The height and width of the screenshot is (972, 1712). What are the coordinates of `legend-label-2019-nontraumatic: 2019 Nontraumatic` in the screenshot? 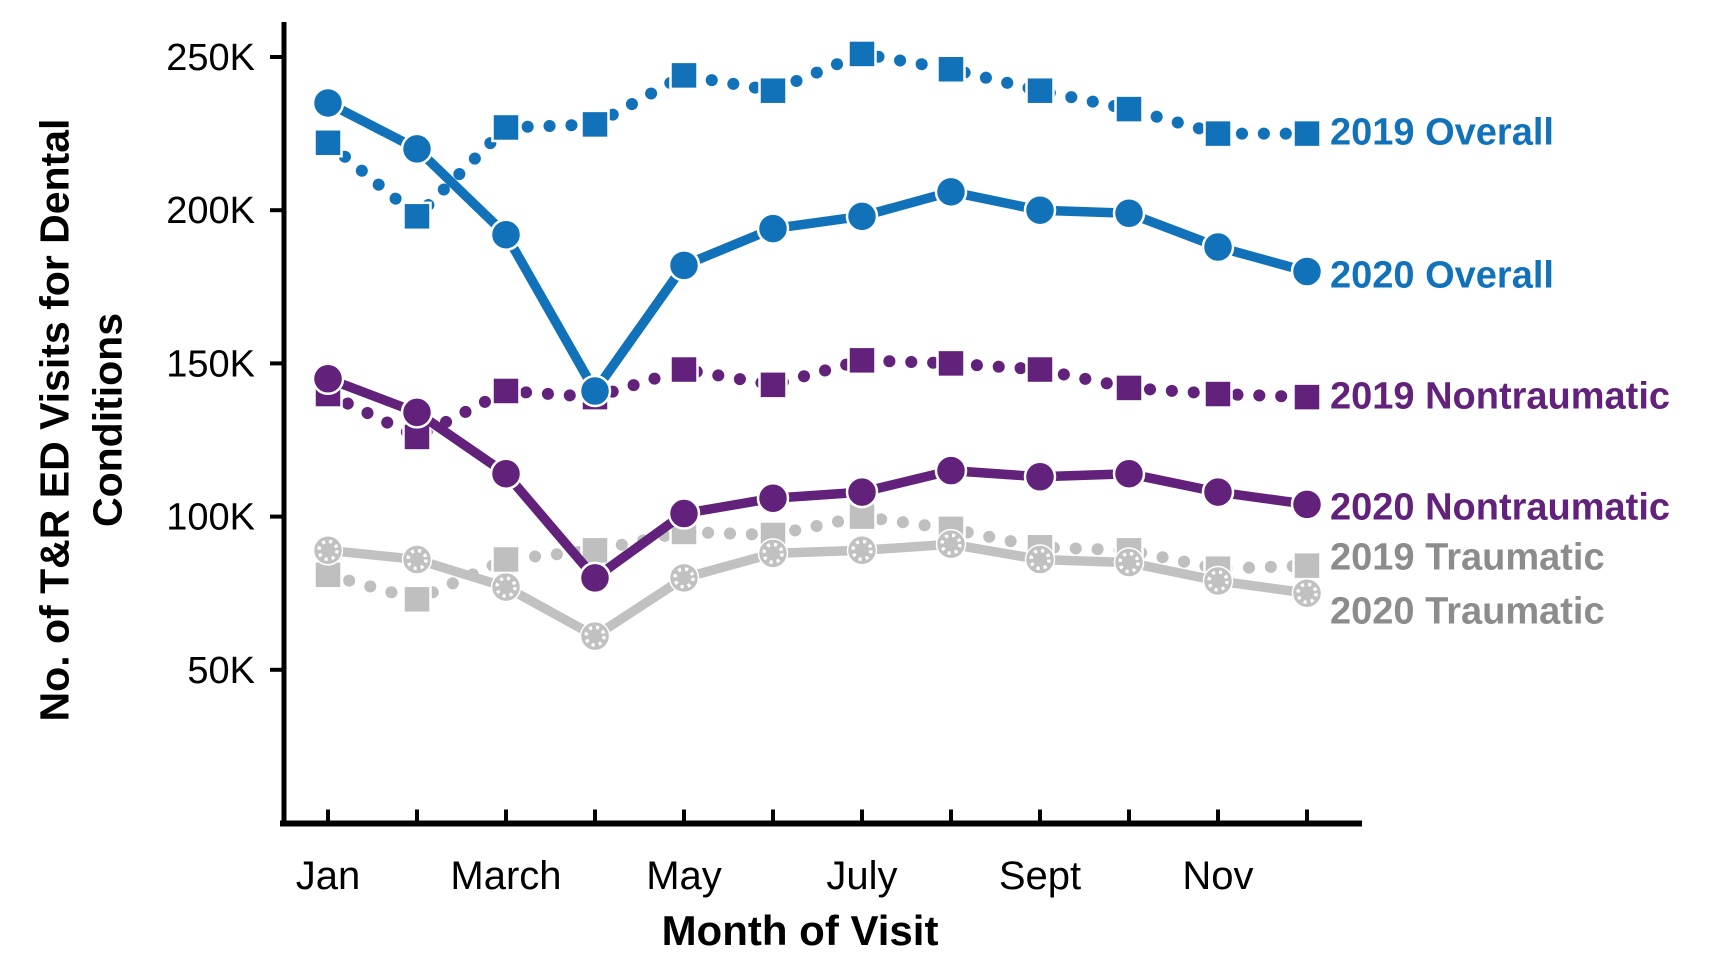 It's located at (1500, 396).